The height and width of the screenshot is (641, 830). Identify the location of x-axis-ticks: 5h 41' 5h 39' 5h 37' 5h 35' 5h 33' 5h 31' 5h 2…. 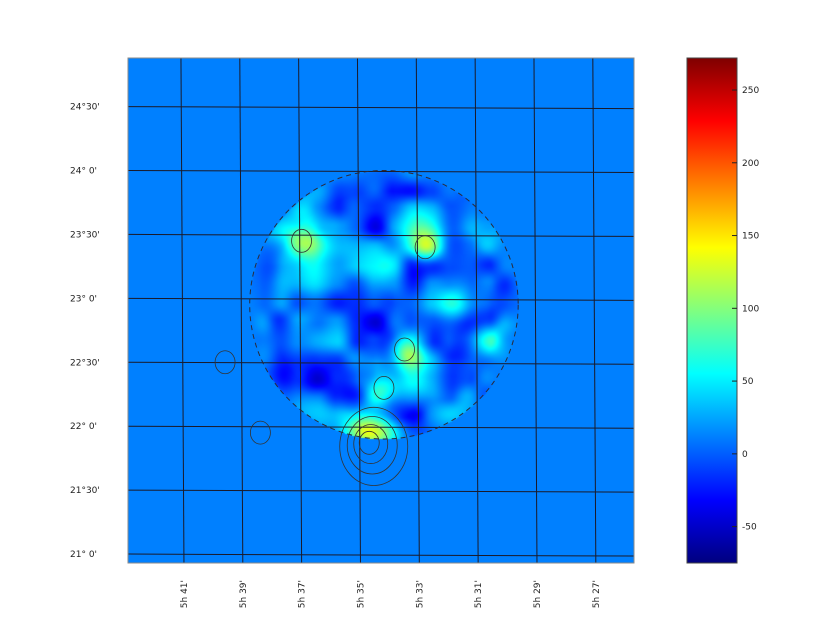
(391, 594).